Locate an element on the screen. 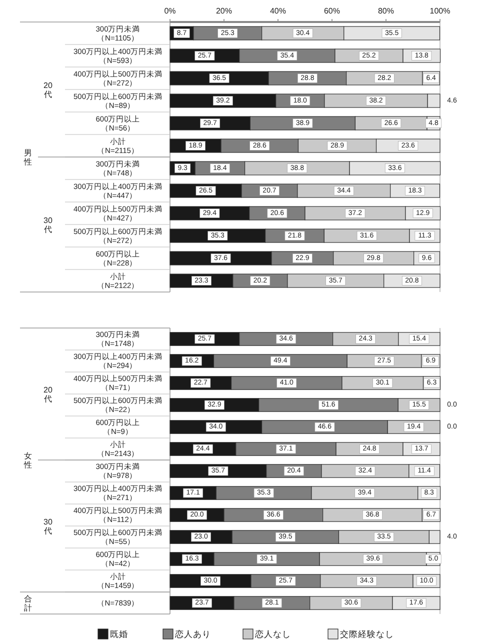  x-tick-label: 40% is located at coordinates (278, 11).